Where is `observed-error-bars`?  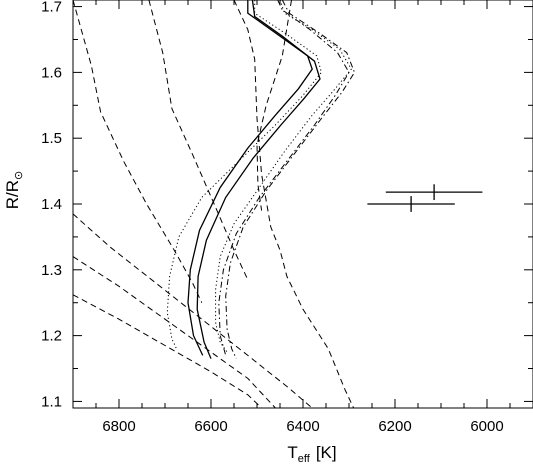 observed-error-bars is located at coordinates (425, 198).